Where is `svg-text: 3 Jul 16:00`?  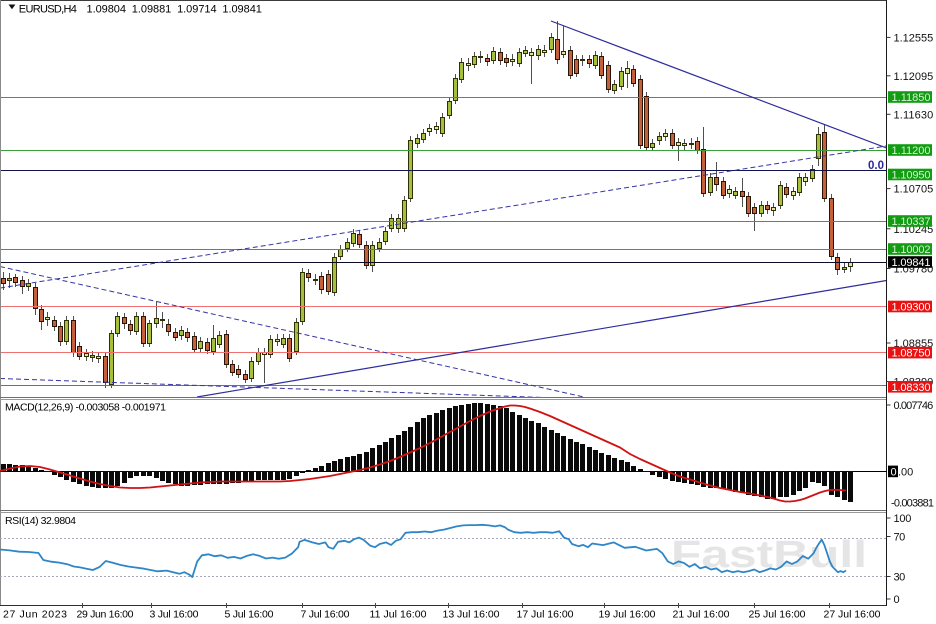 svg-text: 3 Jul 16:00 is located at coordinates (174, 615).